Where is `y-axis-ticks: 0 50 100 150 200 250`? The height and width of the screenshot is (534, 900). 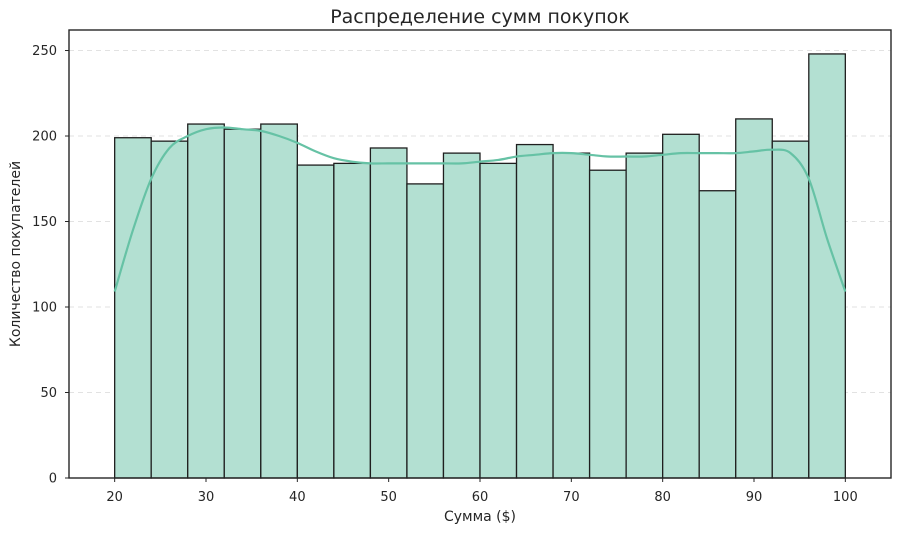 y-axis-ticks: 0 50 100 150 200 250 is located at coordinates (50, 265).